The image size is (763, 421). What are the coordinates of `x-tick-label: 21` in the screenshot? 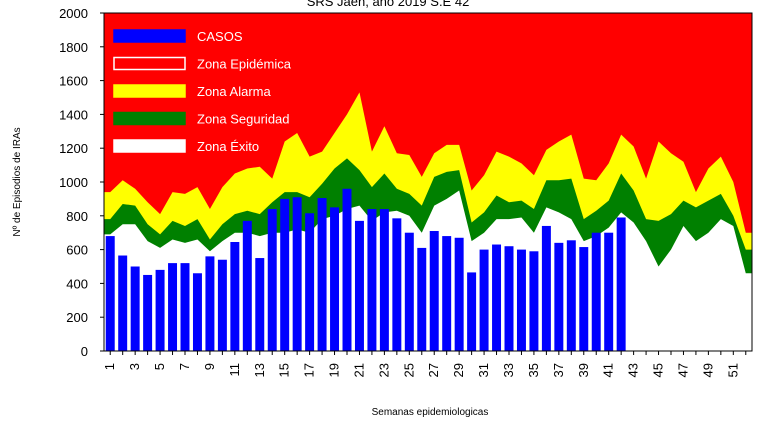 It's located at (358, 370).